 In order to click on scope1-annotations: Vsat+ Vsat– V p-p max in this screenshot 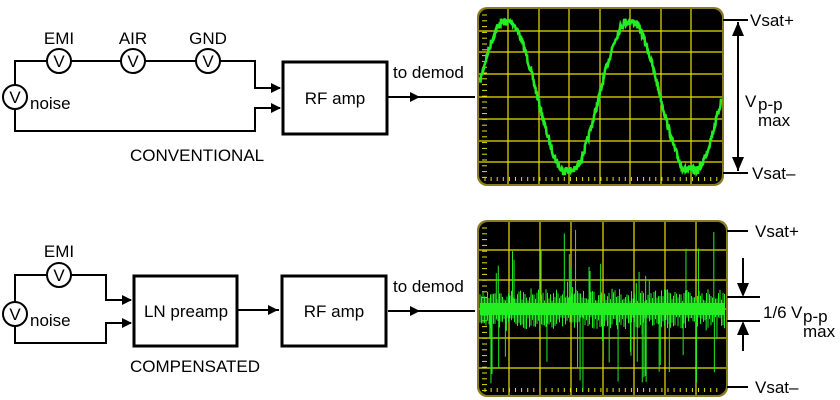, I will do `click(759, 97)`.